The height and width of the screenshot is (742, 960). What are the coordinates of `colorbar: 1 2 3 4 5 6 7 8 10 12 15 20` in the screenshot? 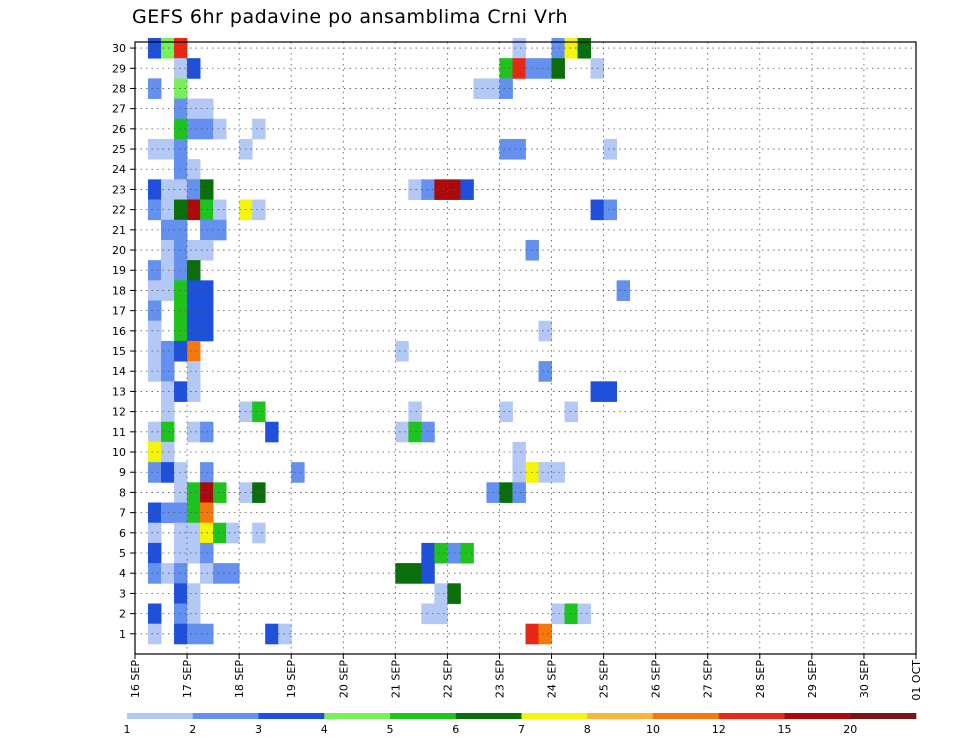 It's located at (520, 724).